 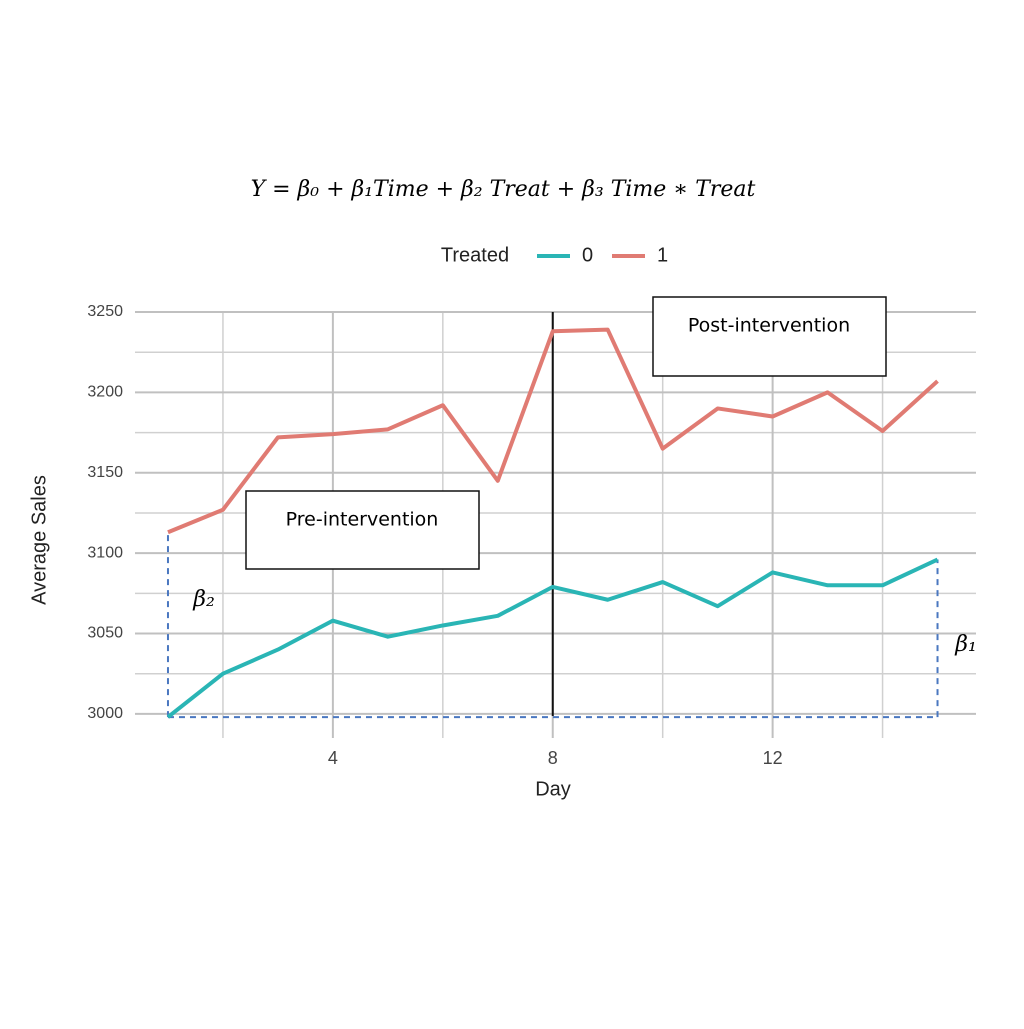 I want to click on y-axis-label: Average Sales, so click(x=39, y=540).